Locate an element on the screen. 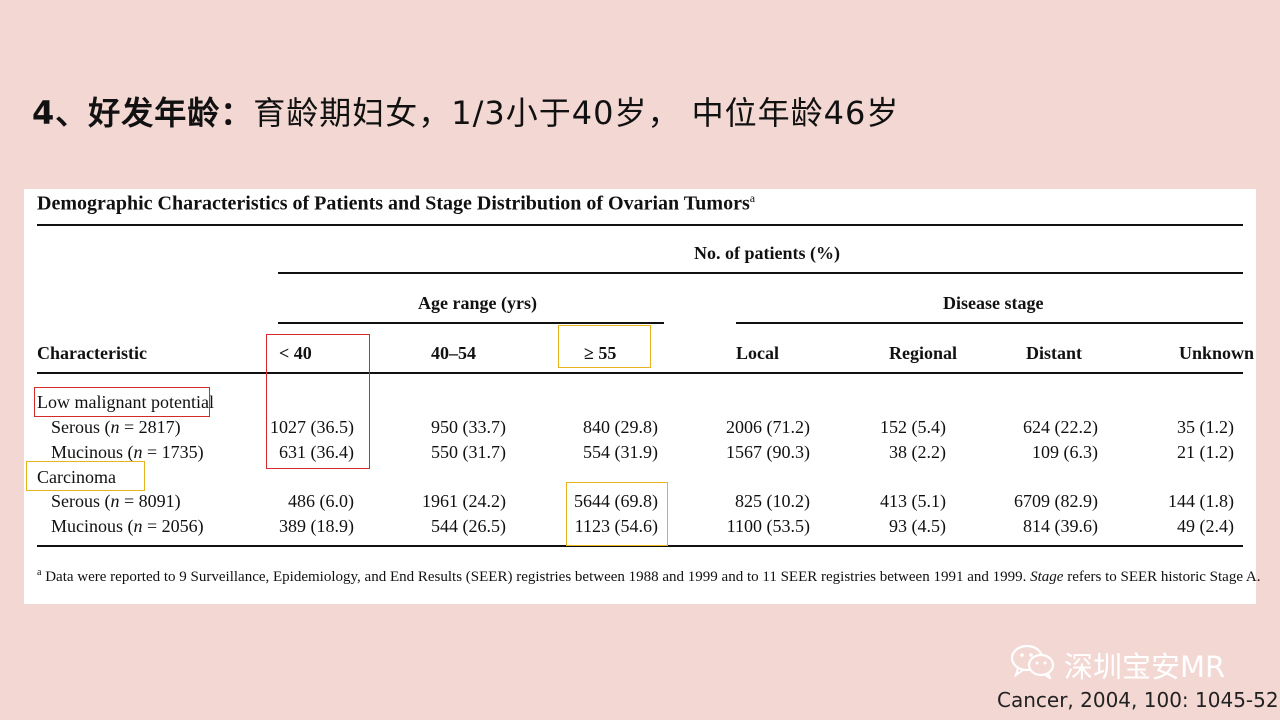  row-label: Mucinous (n = 2056) is located at coordinates (127, 526).